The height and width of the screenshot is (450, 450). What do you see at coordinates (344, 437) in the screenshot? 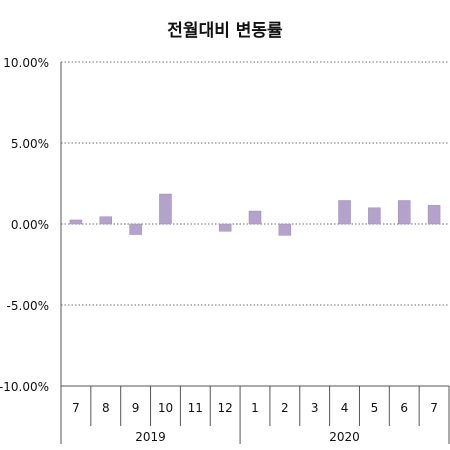
I see `group-label: 2020` at bounding box center [344, 437].